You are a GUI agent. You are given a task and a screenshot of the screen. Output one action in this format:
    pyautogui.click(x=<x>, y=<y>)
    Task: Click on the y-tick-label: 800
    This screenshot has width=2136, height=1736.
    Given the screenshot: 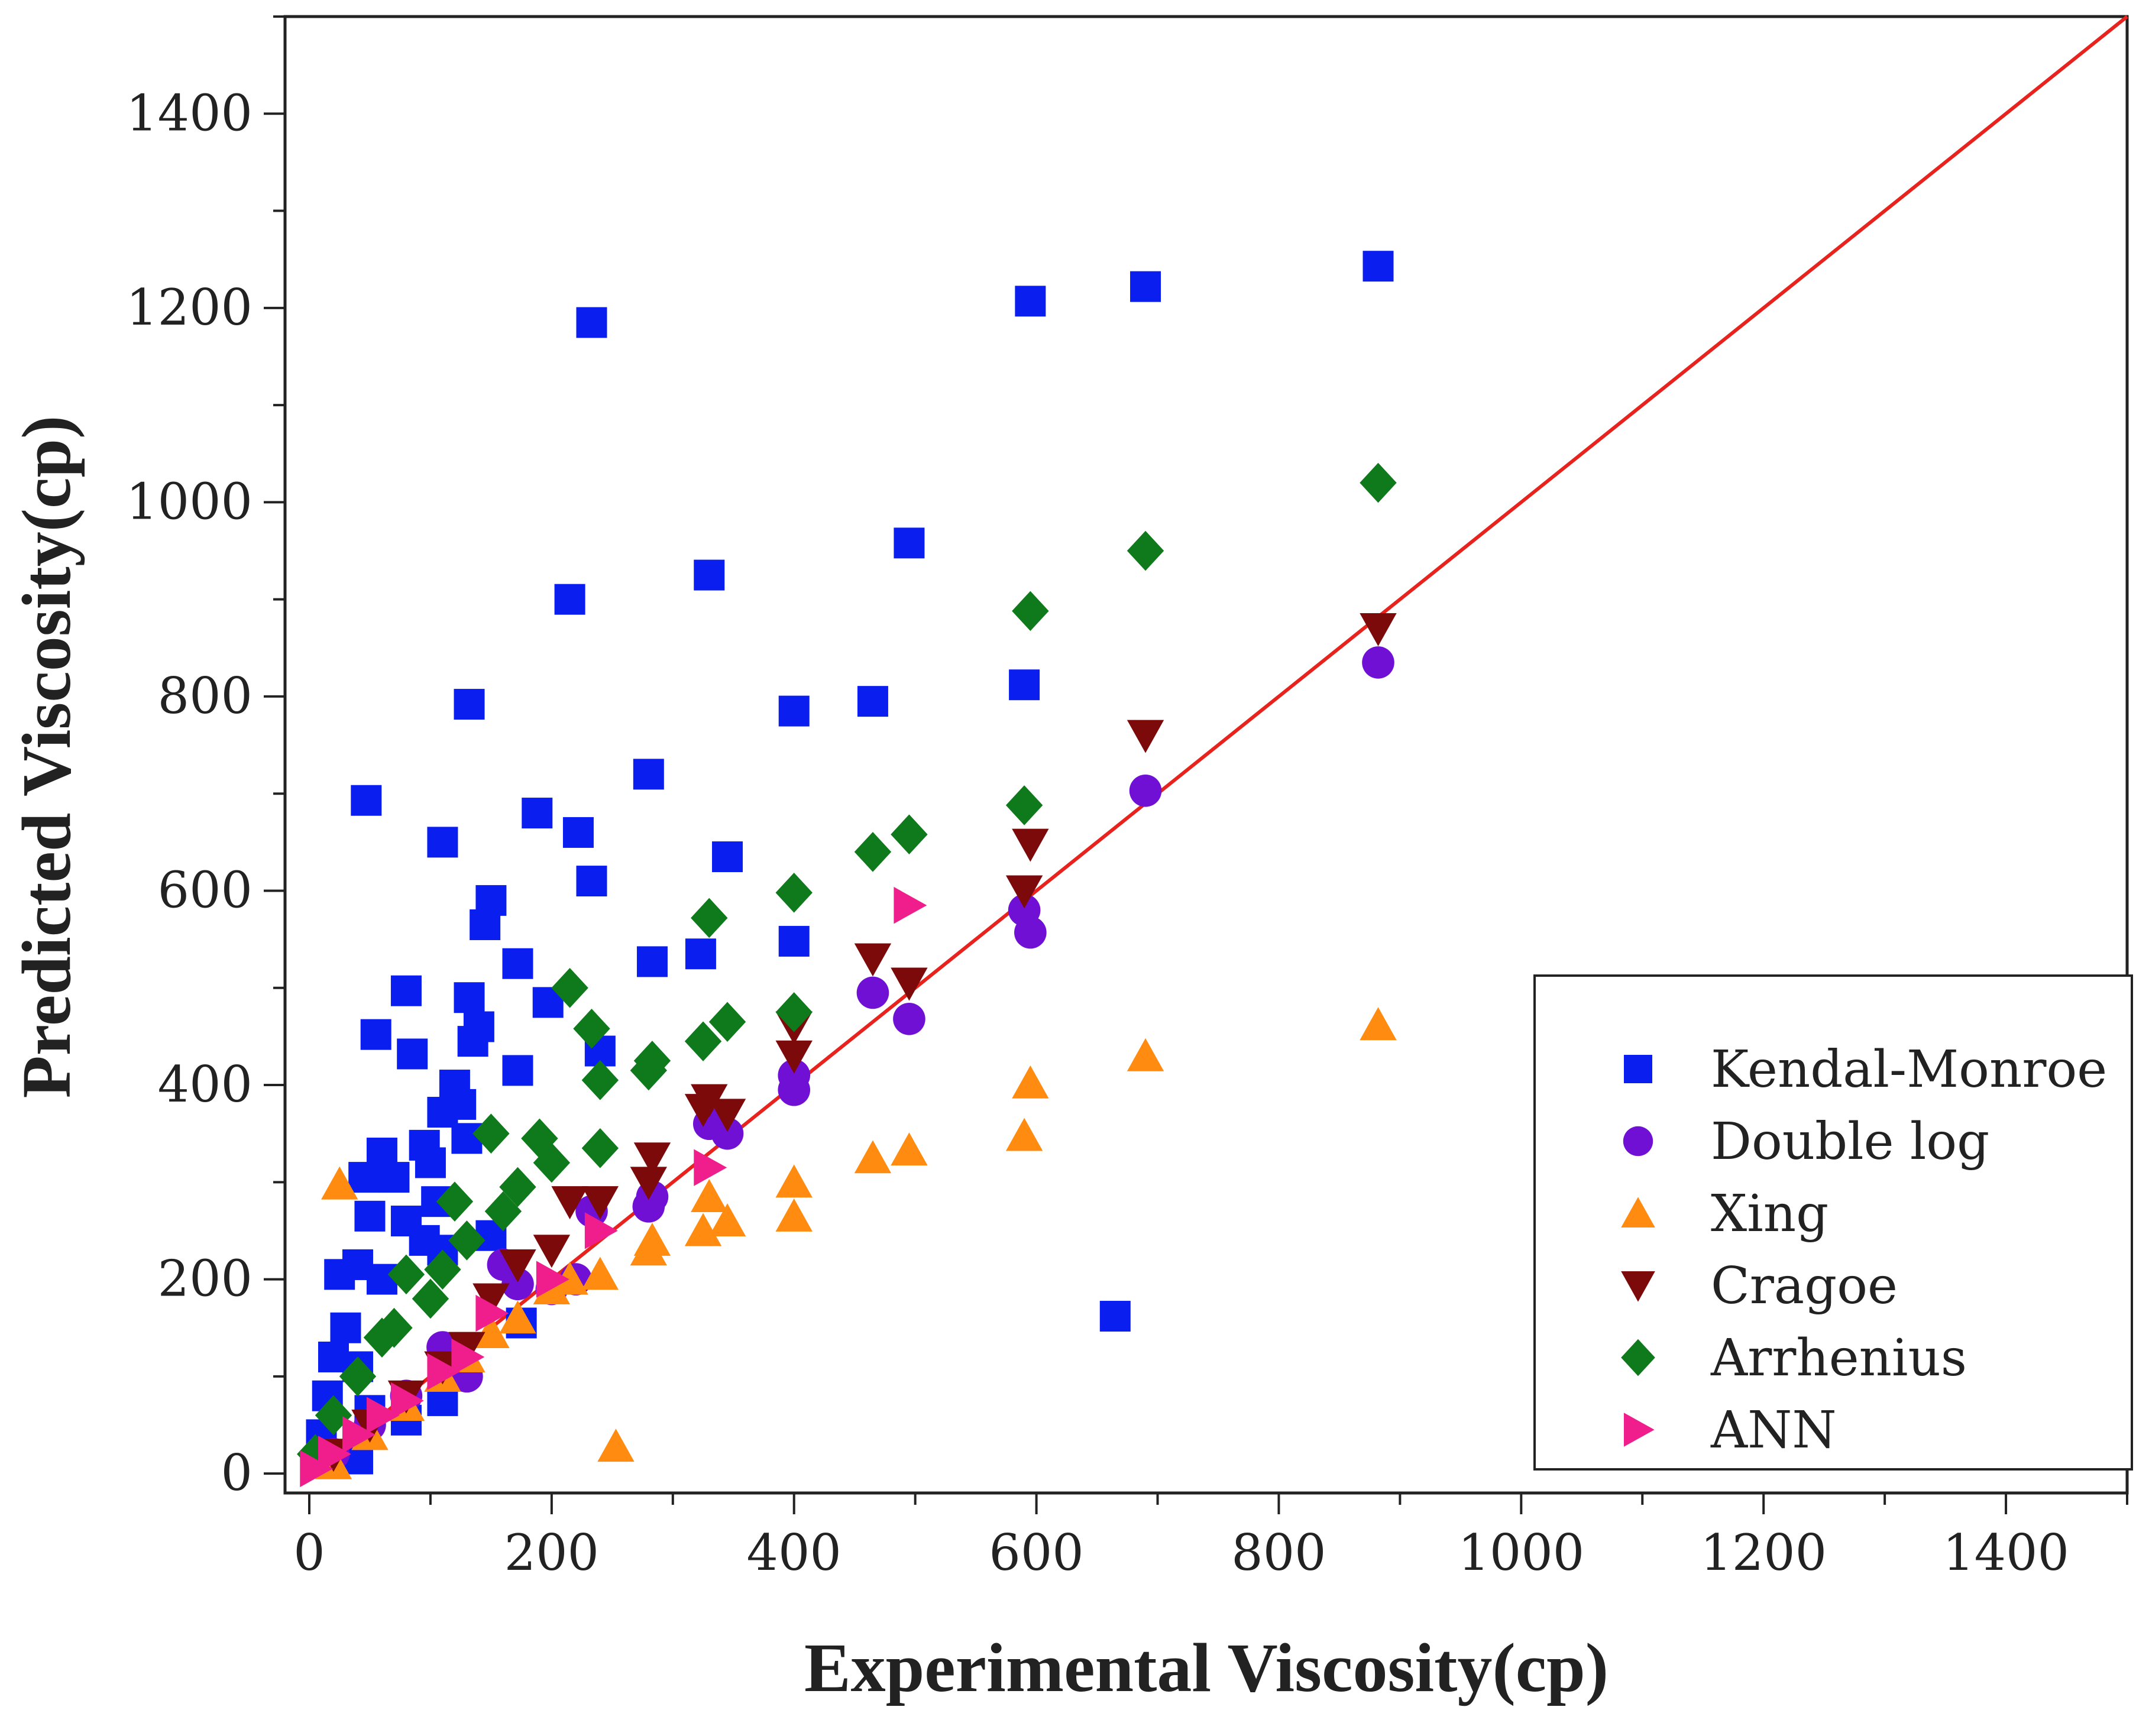 What is the action you would take?
    pyautogui.click(x=205, y=696)
    